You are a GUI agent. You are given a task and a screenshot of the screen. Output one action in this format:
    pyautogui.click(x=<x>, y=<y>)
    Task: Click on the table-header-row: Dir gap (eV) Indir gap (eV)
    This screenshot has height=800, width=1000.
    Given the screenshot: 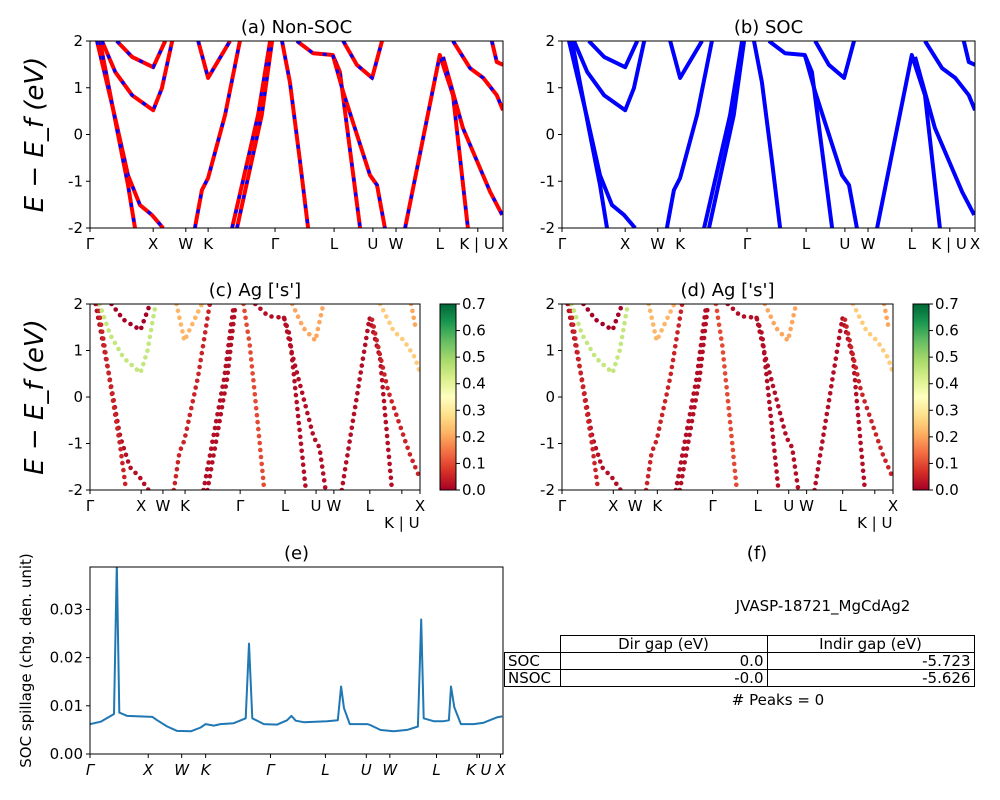 What is the action you would take?
    pyautogui.click(x=740, y=644)
    